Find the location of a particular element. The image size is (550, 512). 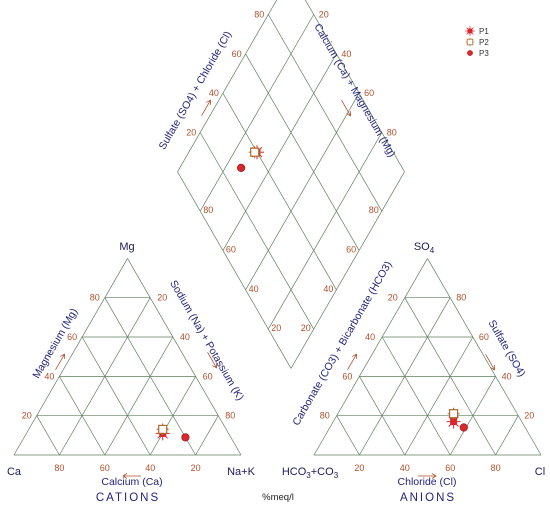

legend-marker-p3-body is located at coordinates (470, 53).